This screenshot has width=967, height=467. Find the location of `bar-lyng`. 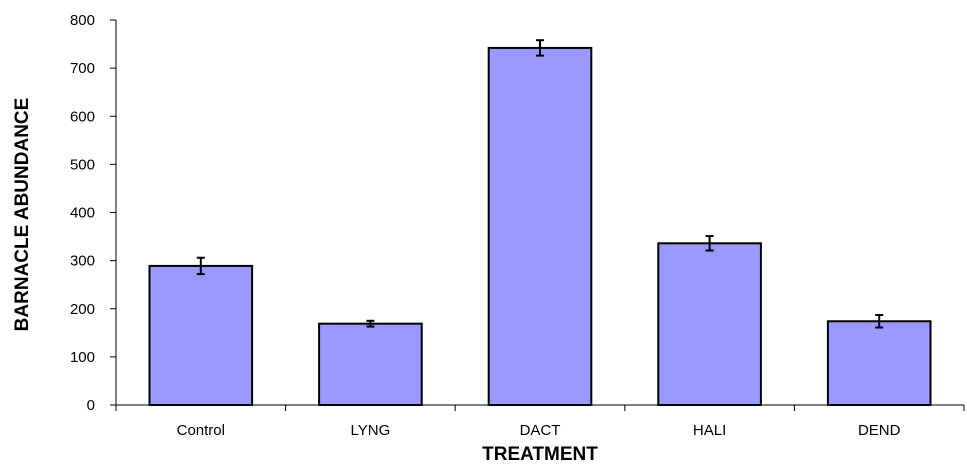

bar-lyng is located at coordinates (370, 364).